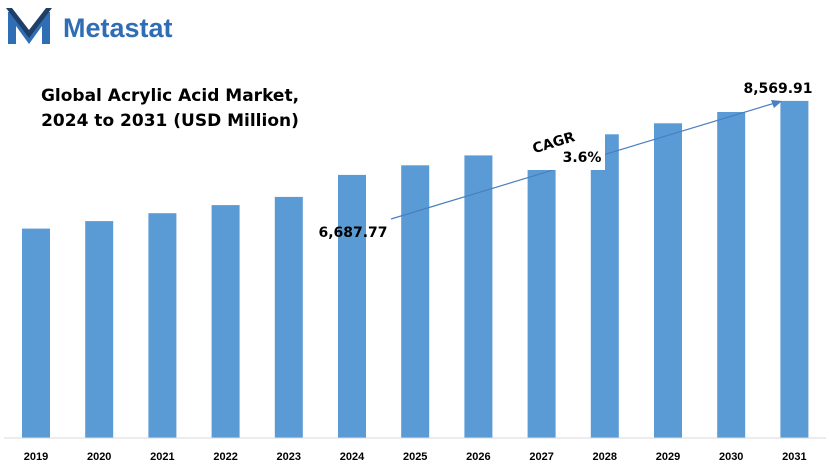 This screenshot has height=467, width=829. What do you see at coordinates (99, 457) in the screenshot?
I see `x-tick-label-2020: 2020` at bounding box center [99, 457].